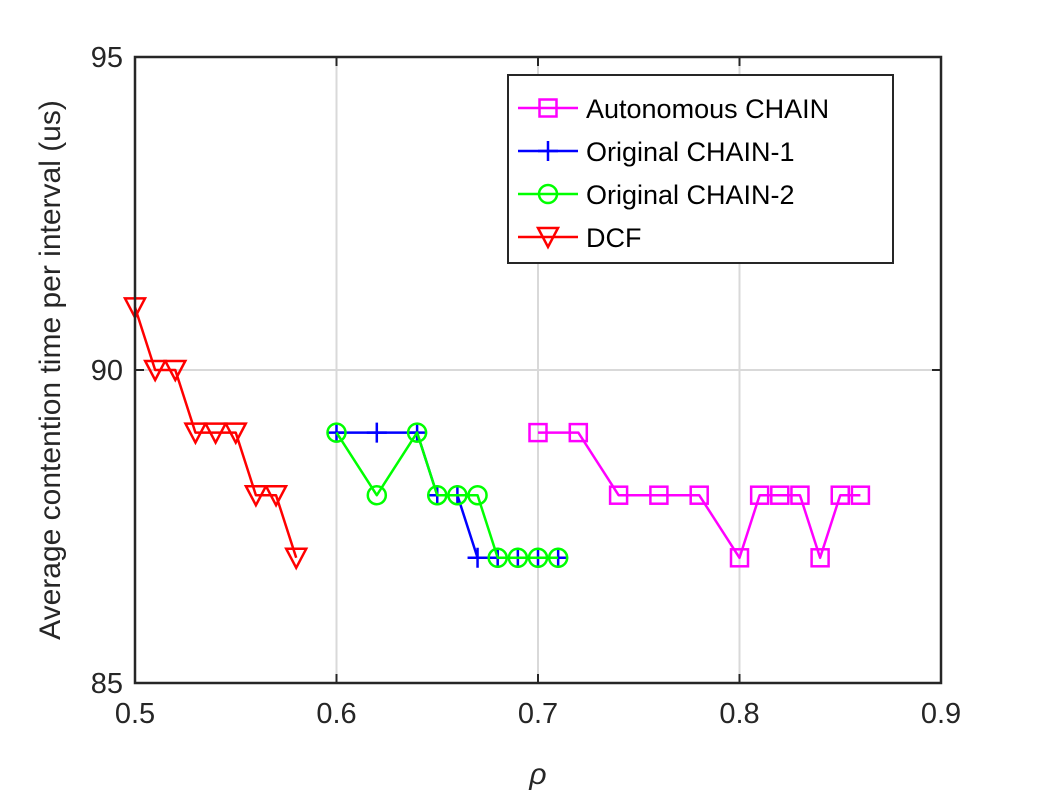 The image size is (1042, 792). Describe the element at coordinates (941, 714) in the screenshot. I see `x-tick-label: 0.9` at that location.